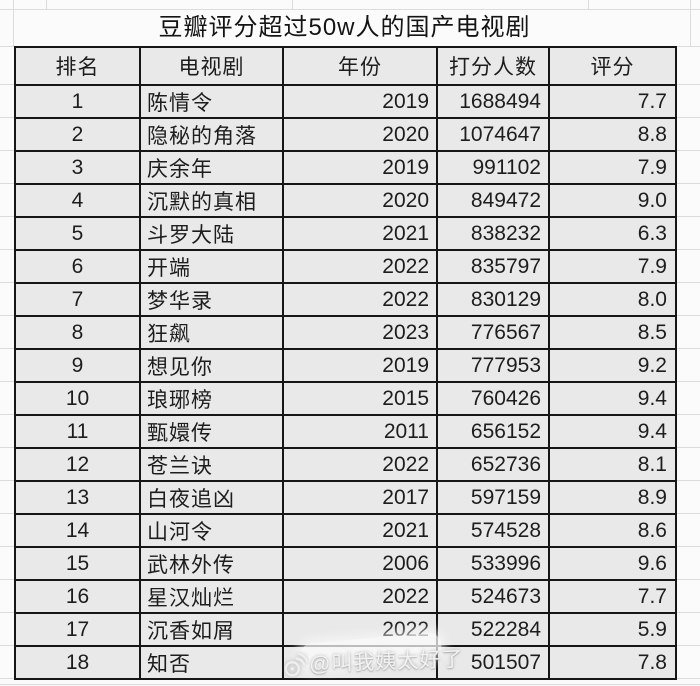 The width and height of the screenshot is (700, 686). I want to click on cell-title: 庆余年, so click(211, 167).